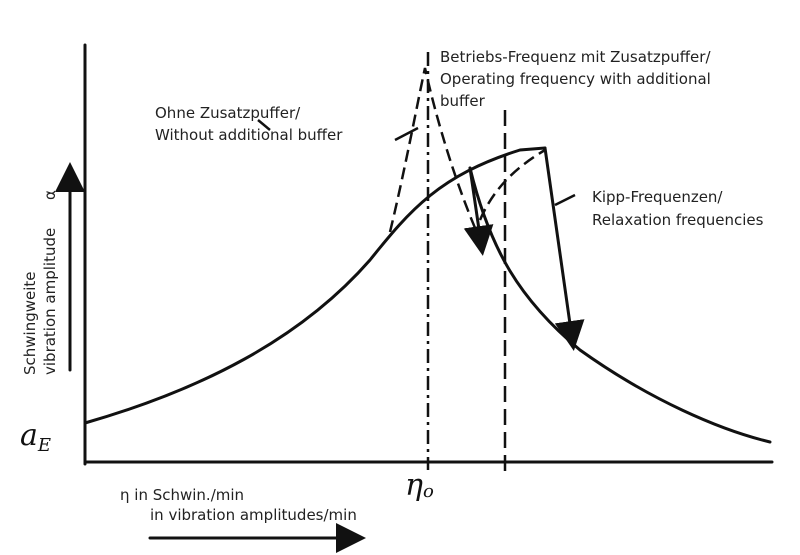 Image resolution: width=800 pixels, height=555 pixels. What do you see at coordinates (428, 491) in the screenshot?
I see `eta0-sub: o` at bounding box center [428, 491].